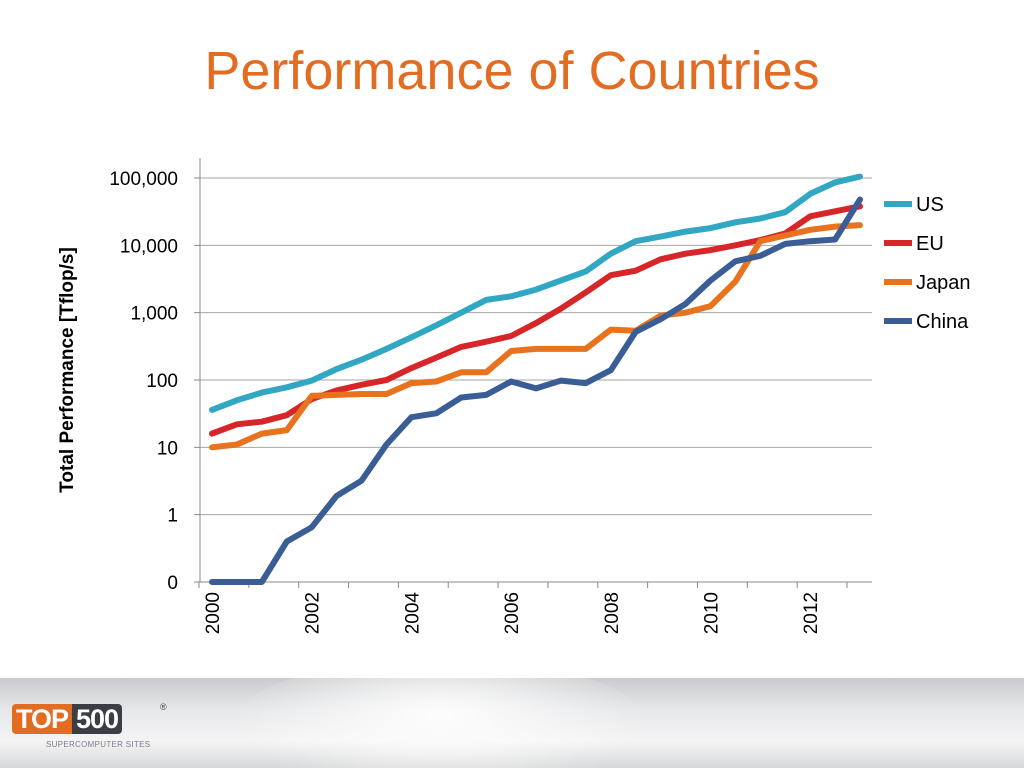  I want to click on y-tick-label: 10,000, so click(149, 246).